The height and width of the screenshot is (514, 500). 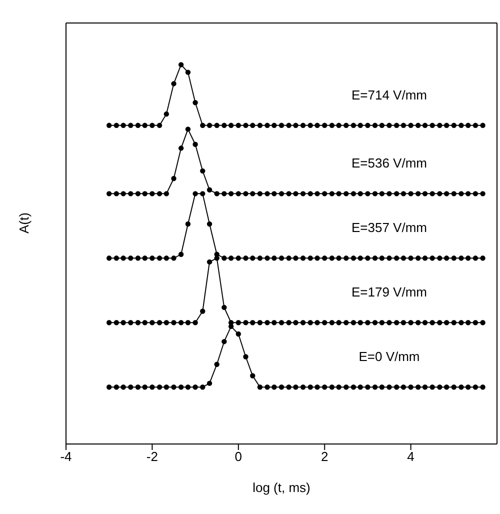 What do you see at coordinates (238, 456) in the screenshot?
I see `x-tick-label: 0` at bounding box center [238, 456].